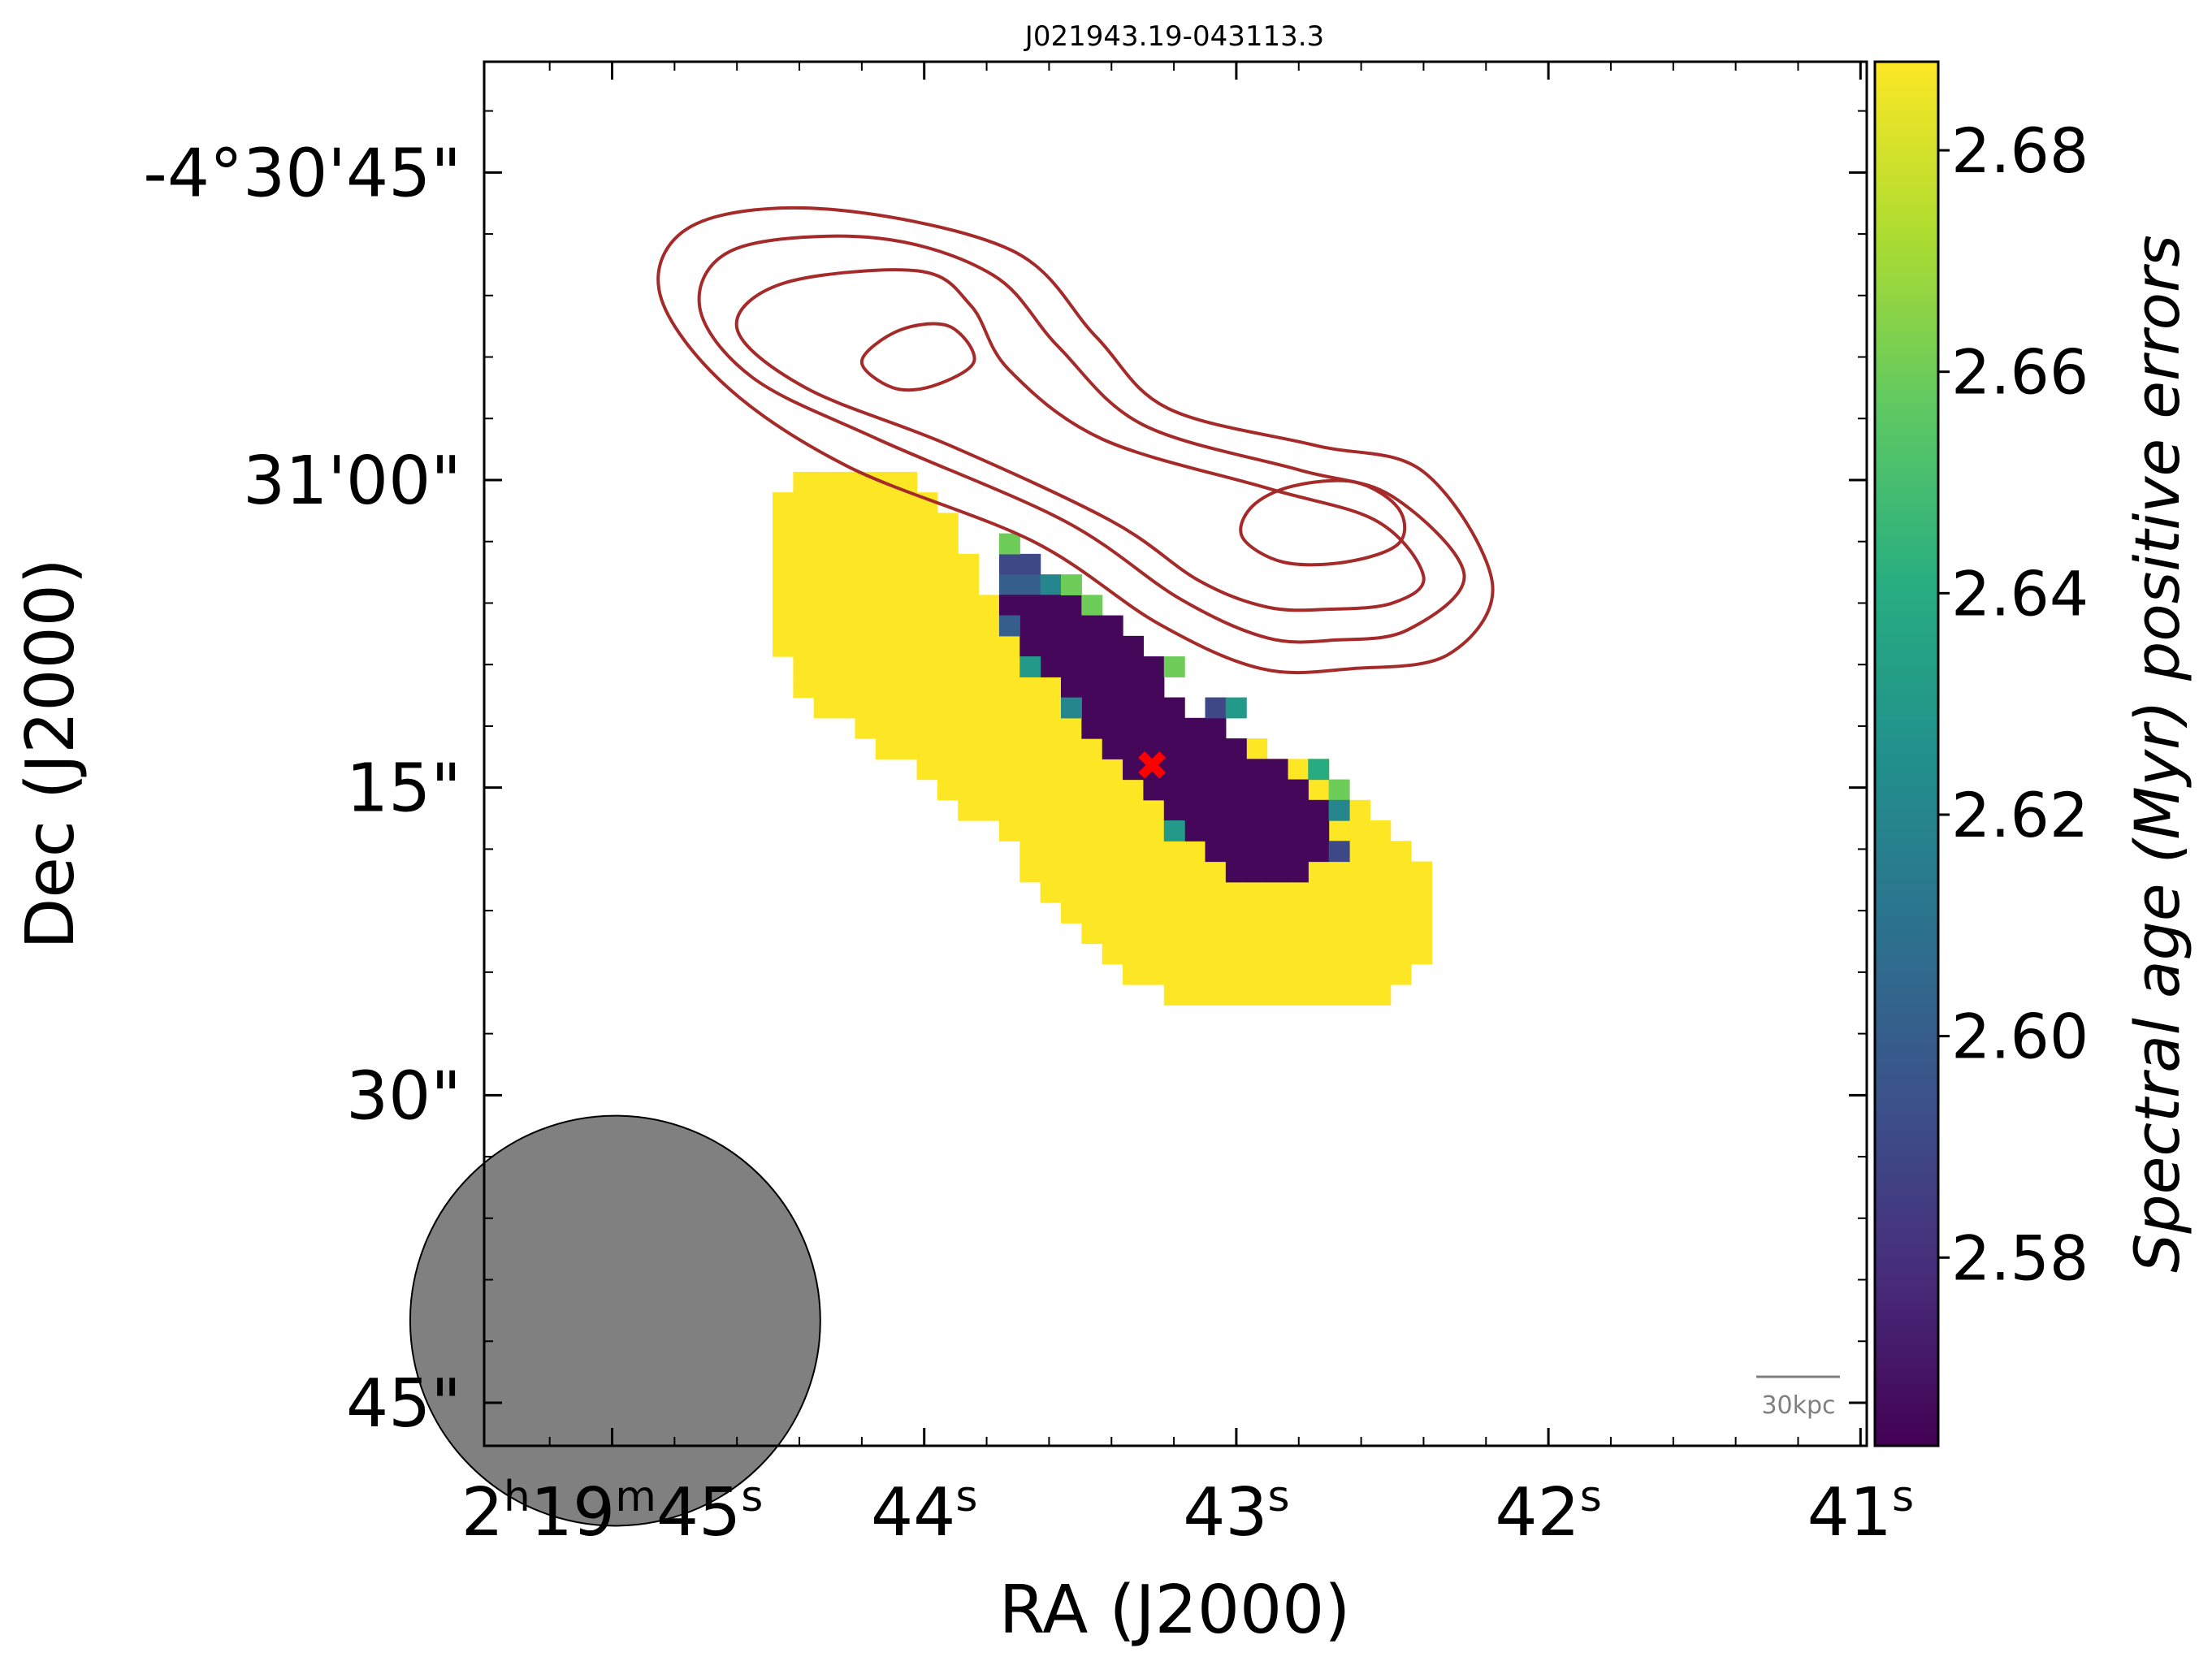 Image resolution: width=2212 pixels, height=1657 pixels. Describe the element at coordinates (2020, 1037) in the screenshot. I see `colorbar-tick-label: 2.60` at that location.